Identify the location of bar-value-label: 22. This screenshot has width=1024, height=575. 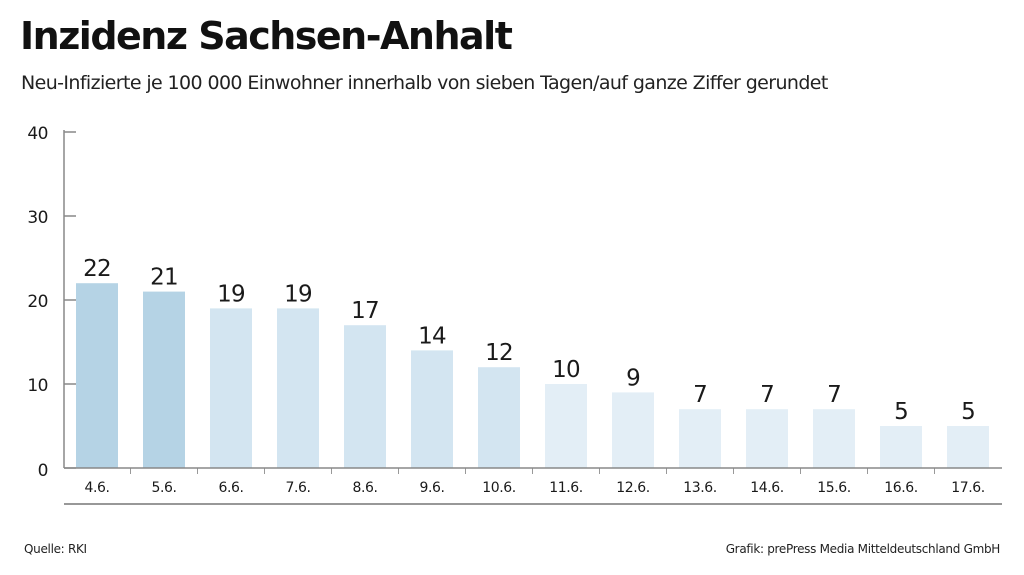
(97, 269).